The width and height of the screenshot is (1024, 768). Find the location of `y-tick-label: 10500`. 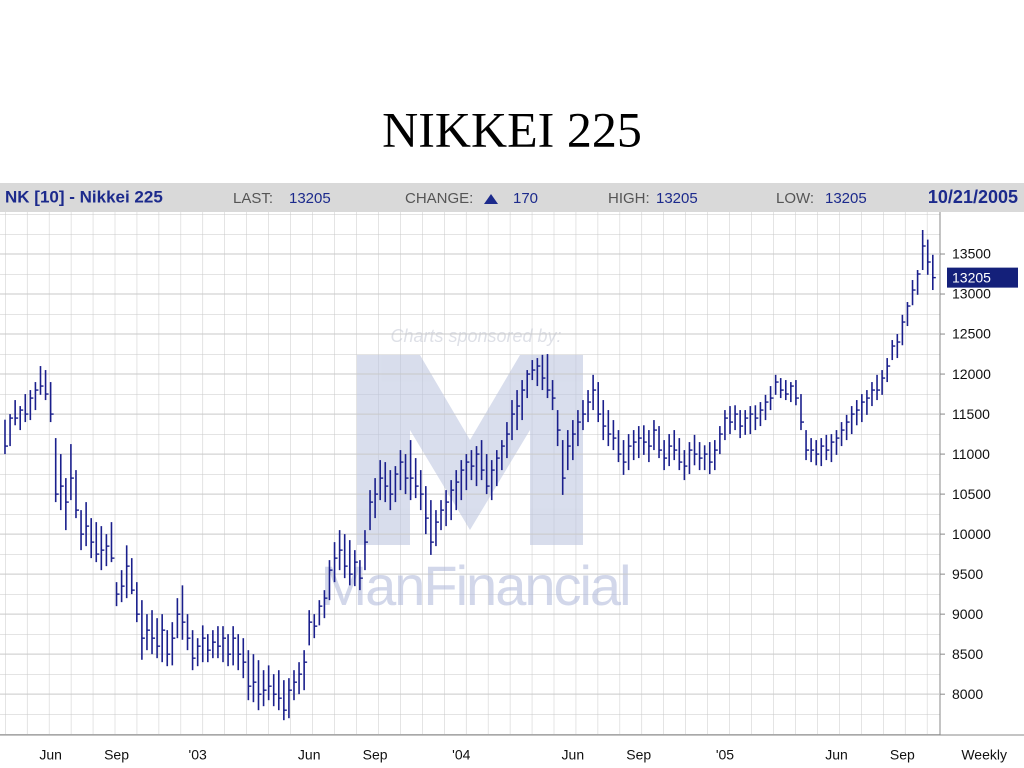

y-tick-label: 10500 is located at coordinates (971, 494).